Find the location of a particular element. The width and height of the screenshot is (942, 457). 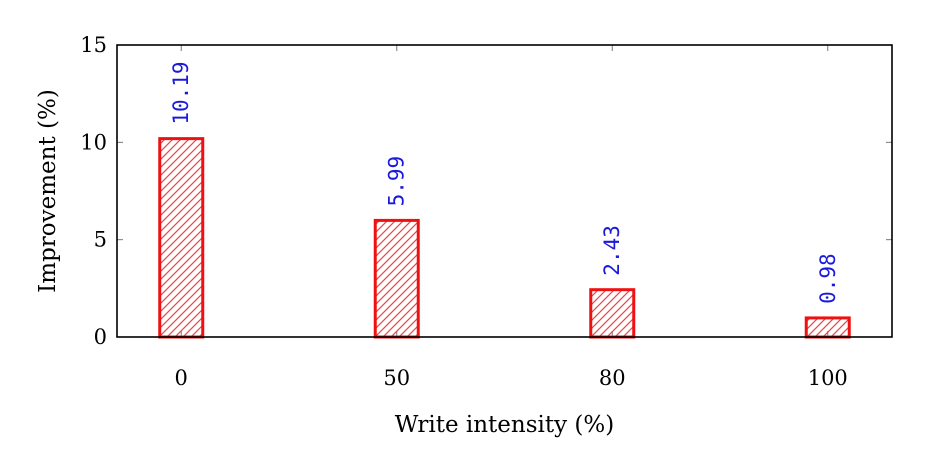

data-label-0: 10.19 is located at coordinates (181, 92).